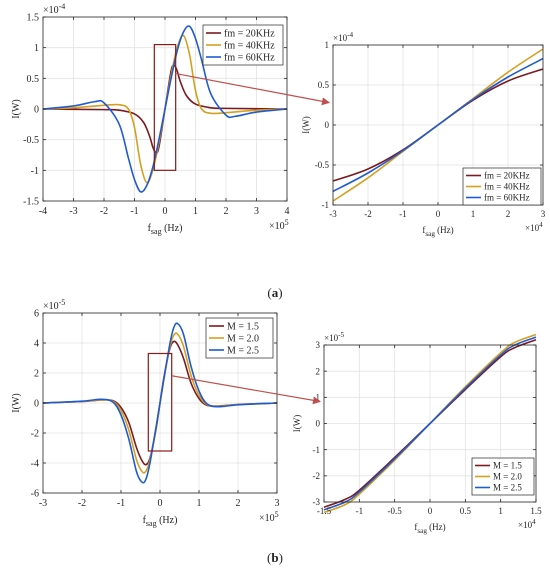  I want to click on legend-label-3: fm = 60KHz, so click(249, 58).